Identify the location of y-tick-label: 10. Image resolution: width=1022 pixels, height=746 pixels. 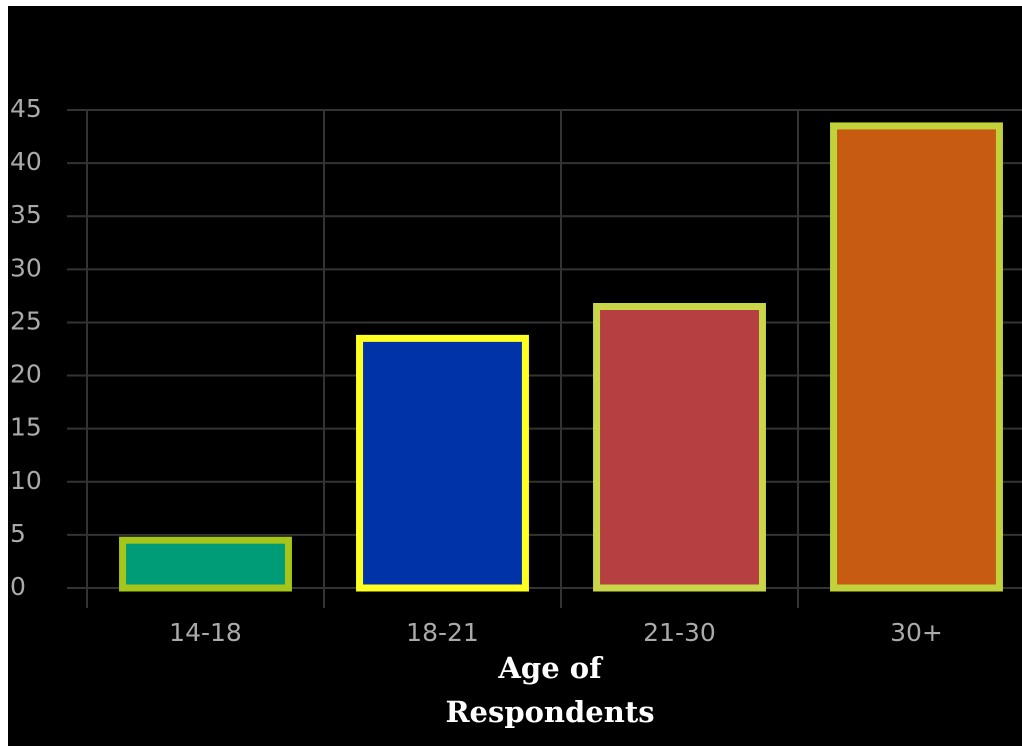
(26, 480).